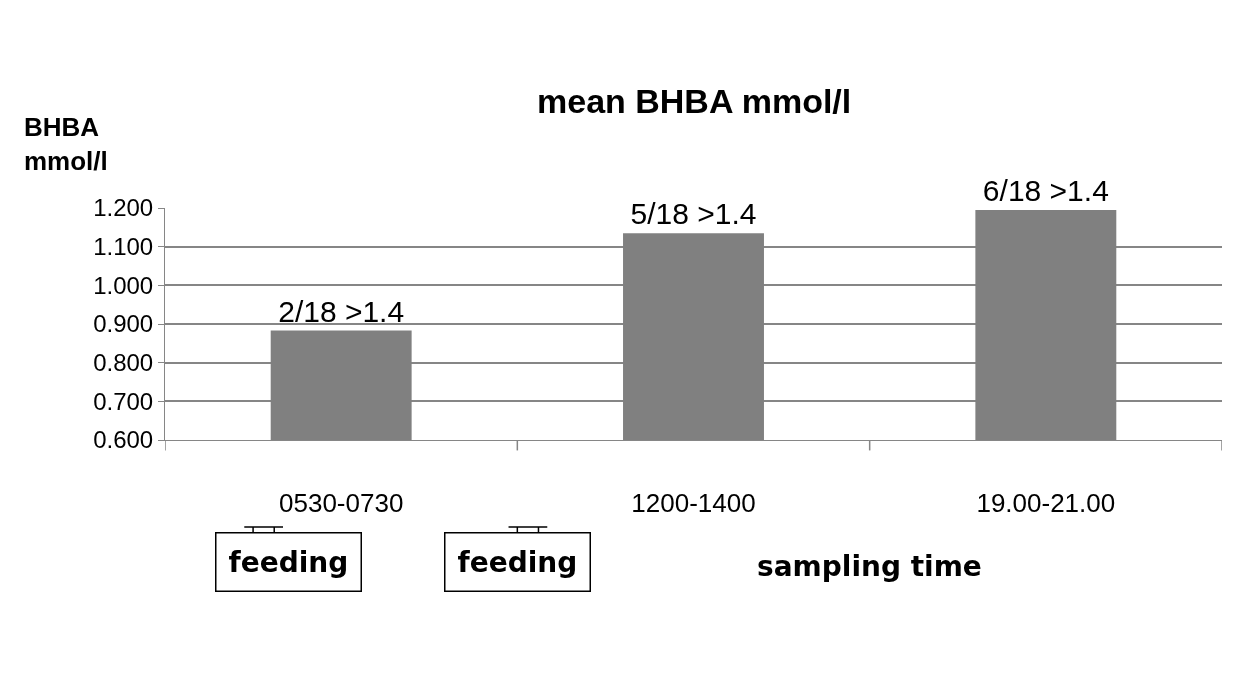 This screenshot has height=695, width=1248. I want to click on y-tick-label: 0.600, so click(123, 440).